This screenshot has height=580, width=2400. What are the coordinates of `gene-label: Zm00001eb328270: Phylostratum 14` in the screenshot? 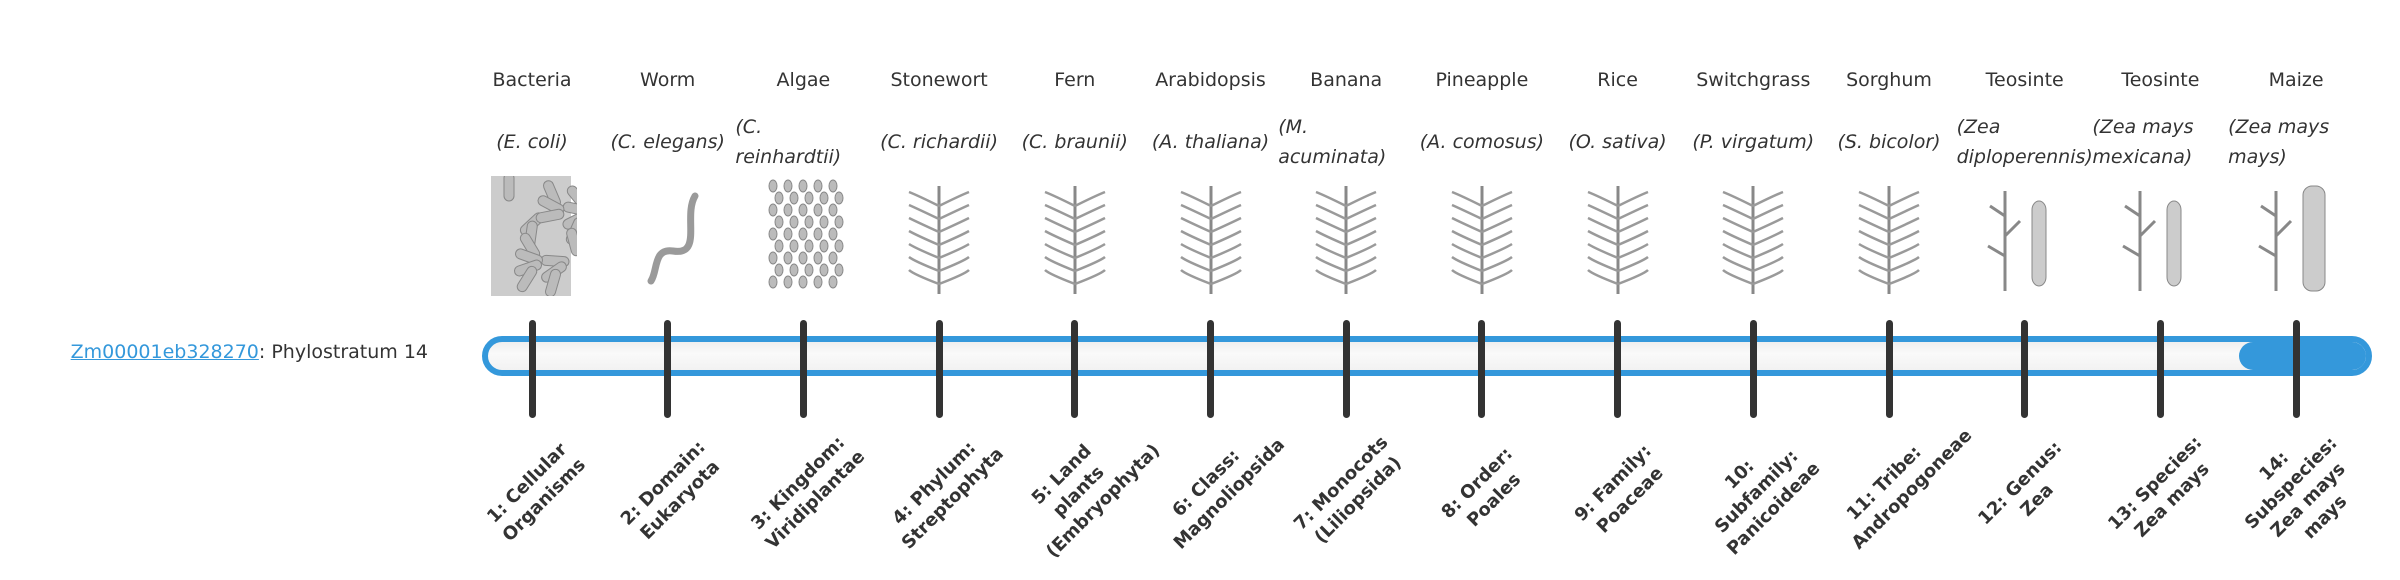 It's located at (249, 352).